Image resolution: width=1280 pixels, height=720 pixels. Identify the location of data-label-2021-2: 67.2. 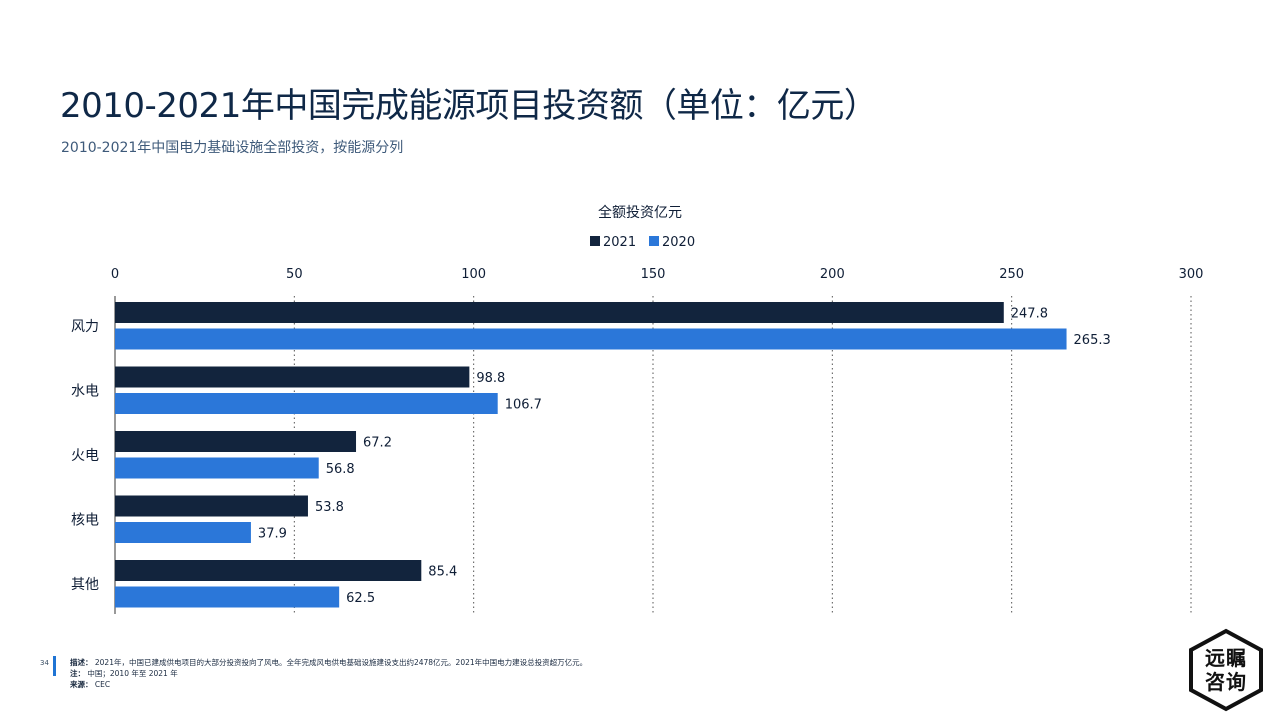
(377, 443).